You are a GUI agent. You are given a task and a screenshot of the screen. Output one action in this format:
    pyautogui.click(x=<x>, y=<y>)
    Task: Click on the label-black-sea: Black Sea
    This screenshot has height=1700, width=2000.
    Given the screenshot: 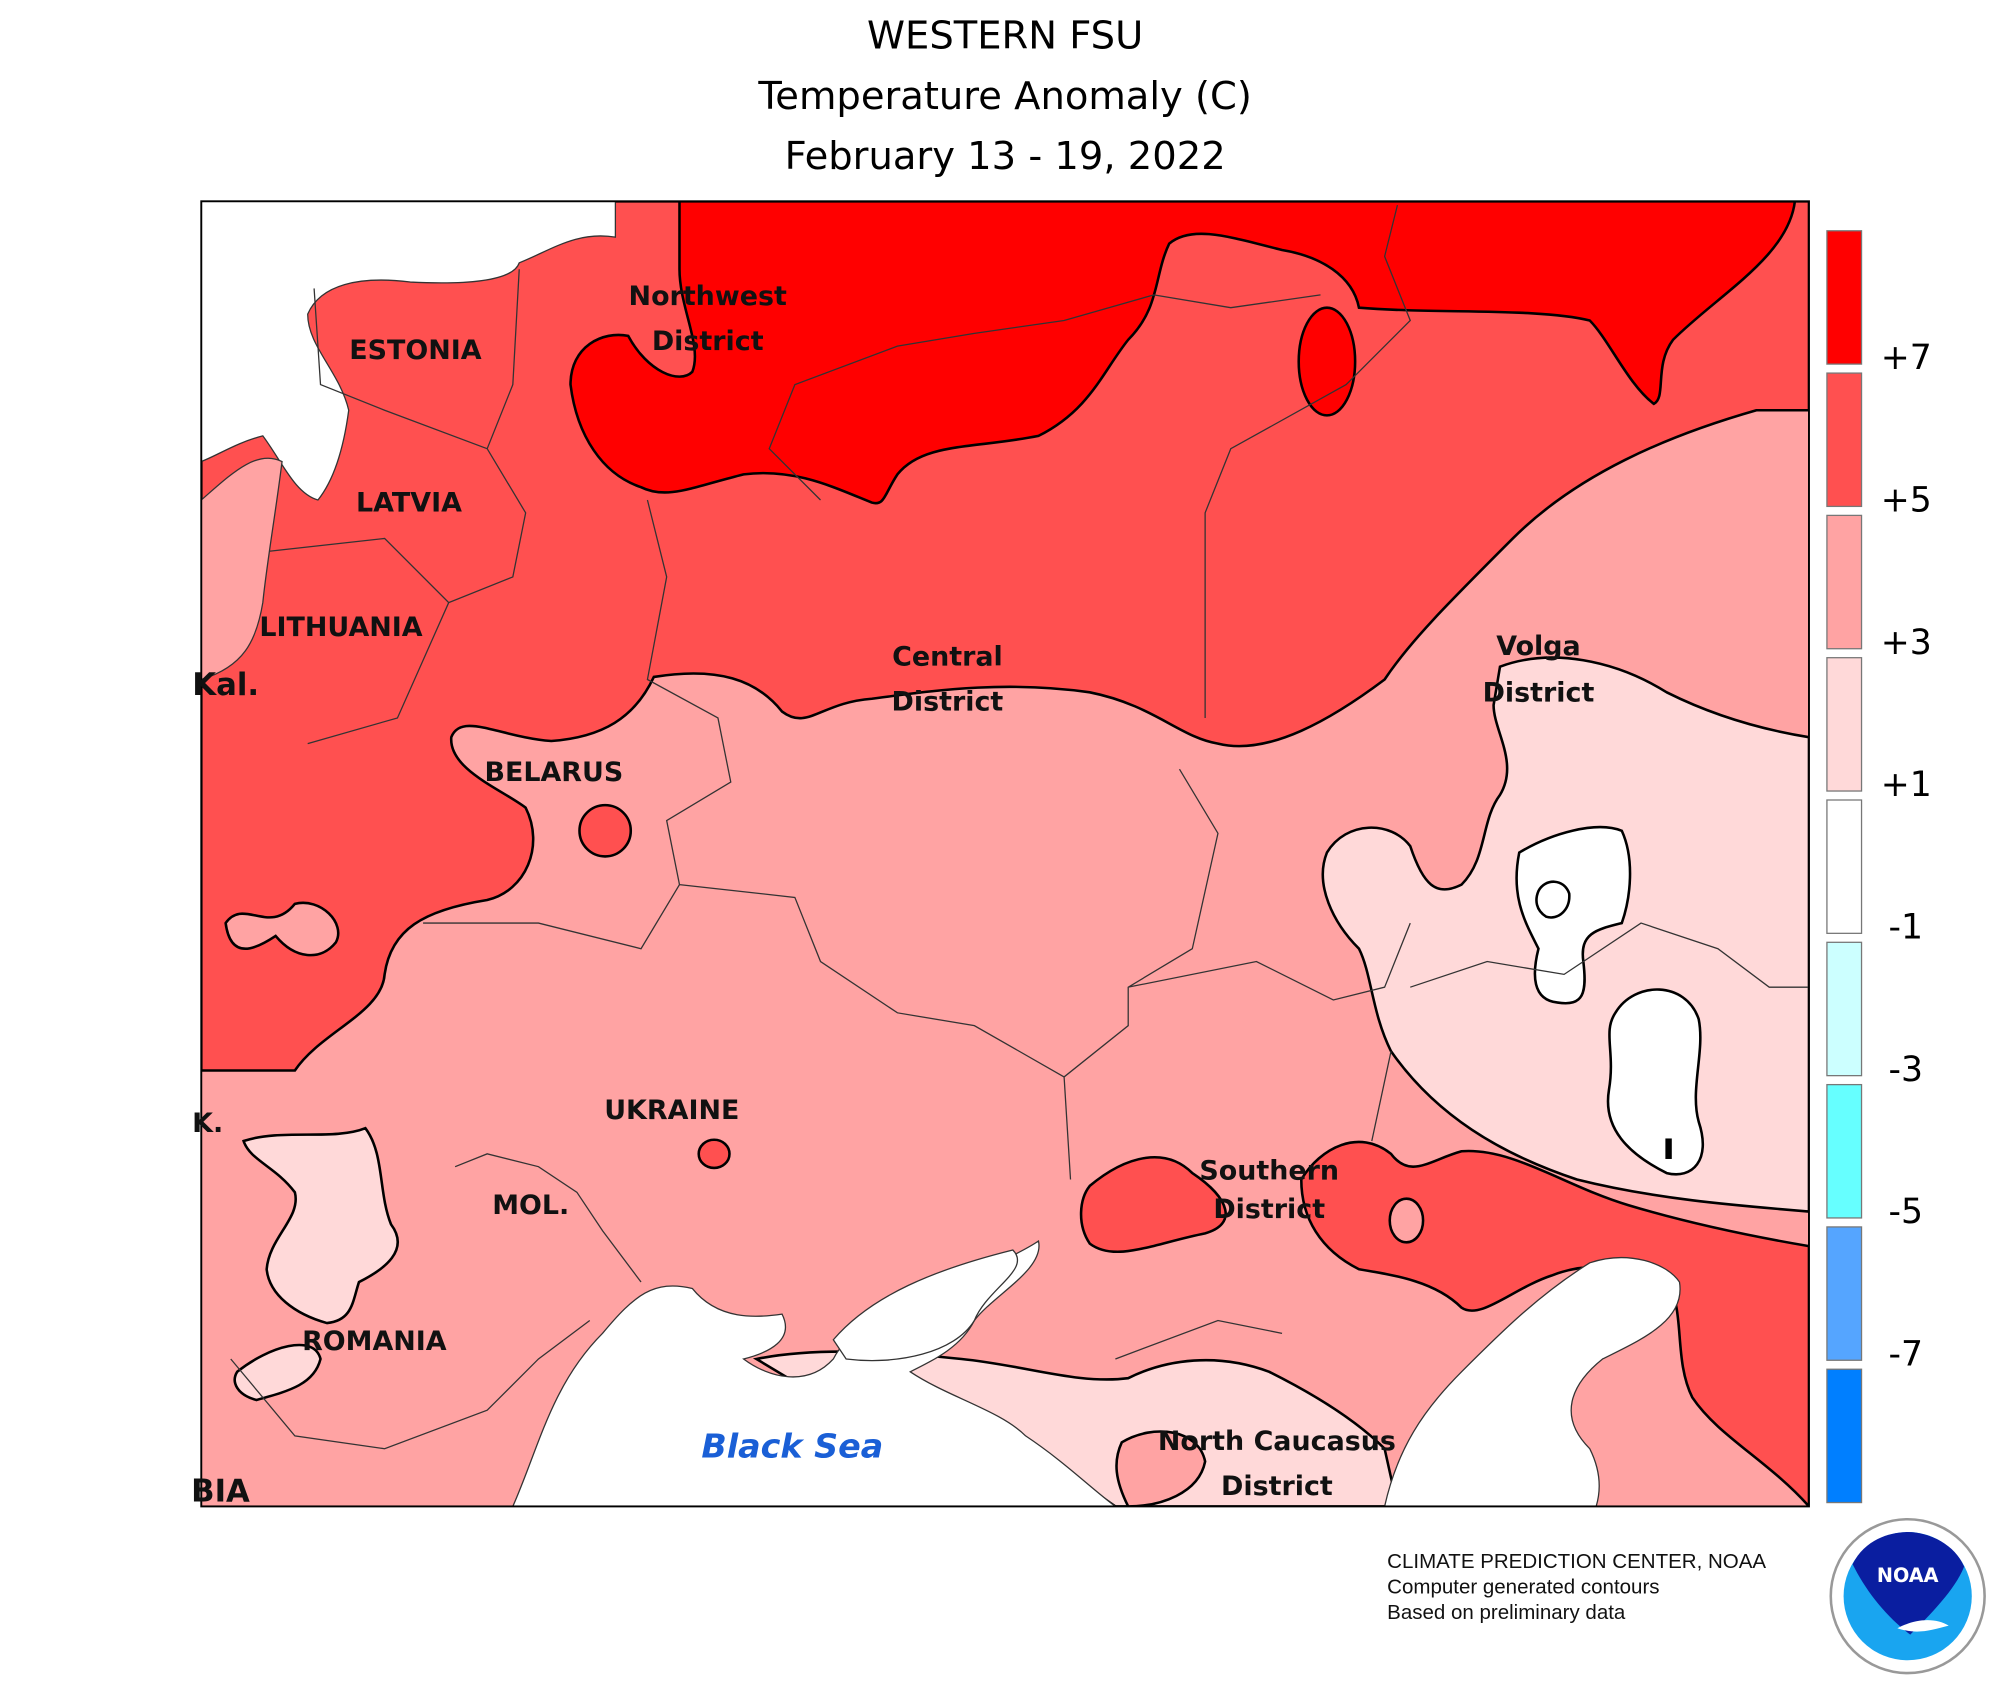 What is the action you would take?
    pyautogui.click(x=792, y=1446)
    